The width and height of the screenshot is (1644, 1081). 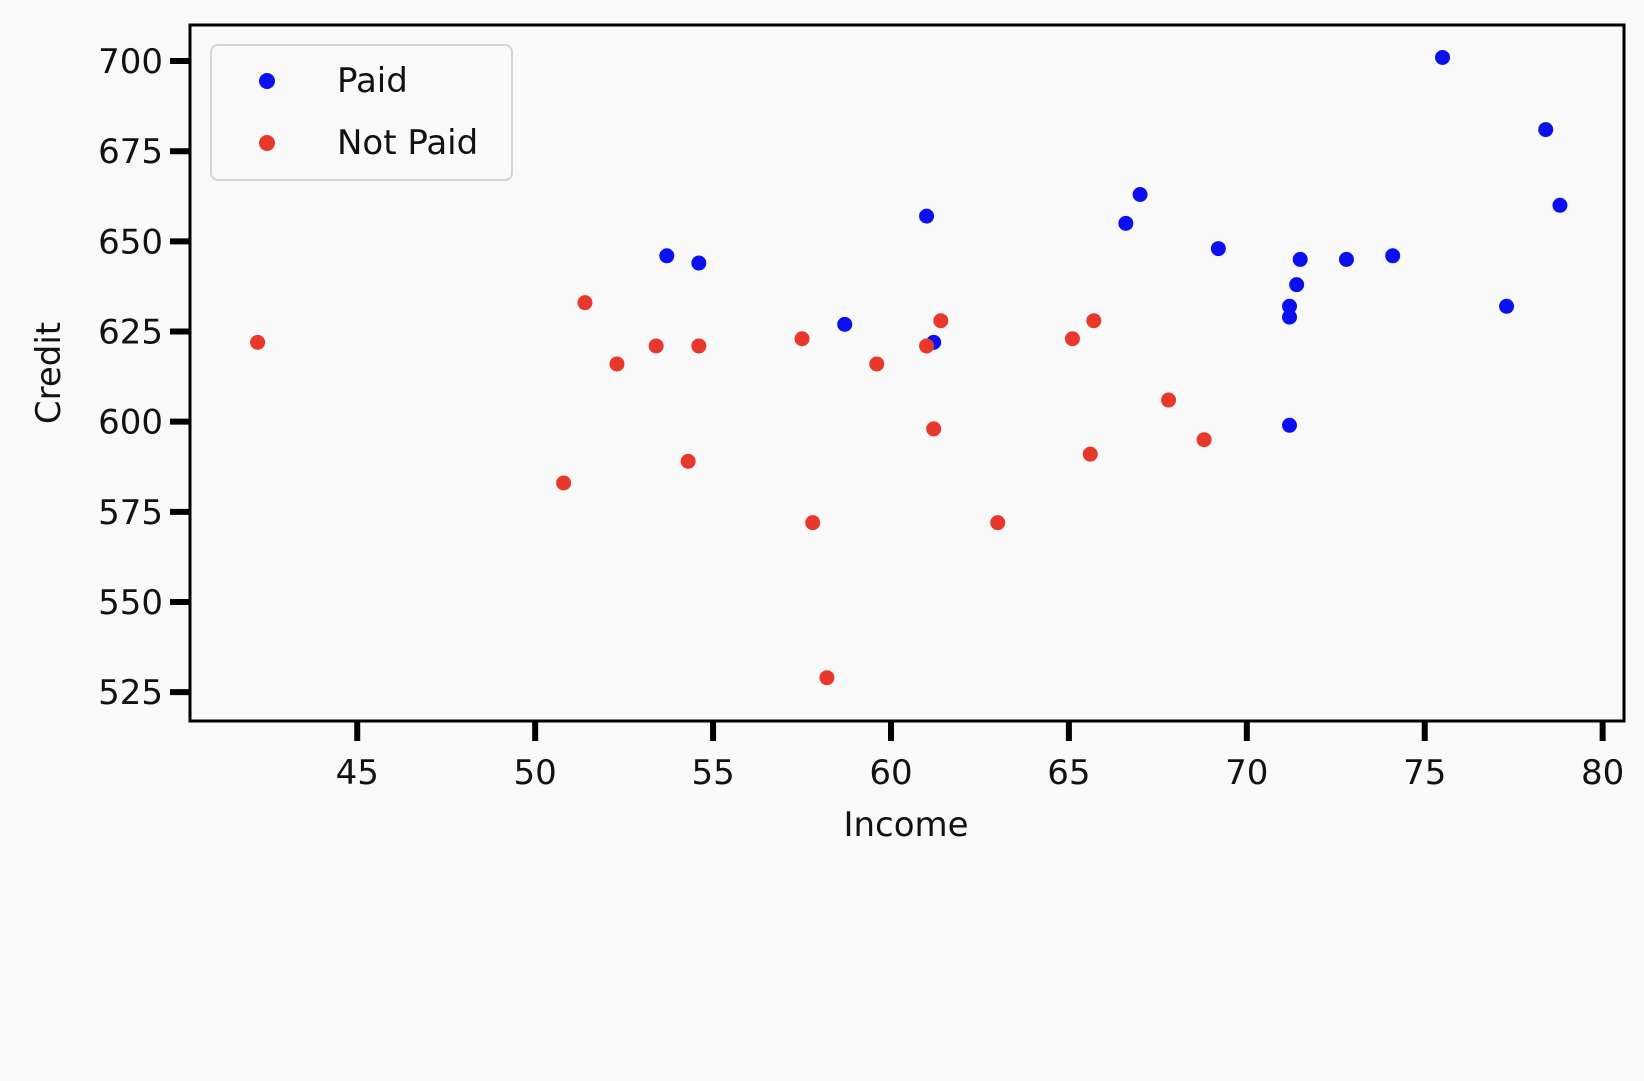 What do you see at coordinates (372, 81) in the screenshot?
I see `legend-label-paid: Paid` at bounding box center [372, 81].